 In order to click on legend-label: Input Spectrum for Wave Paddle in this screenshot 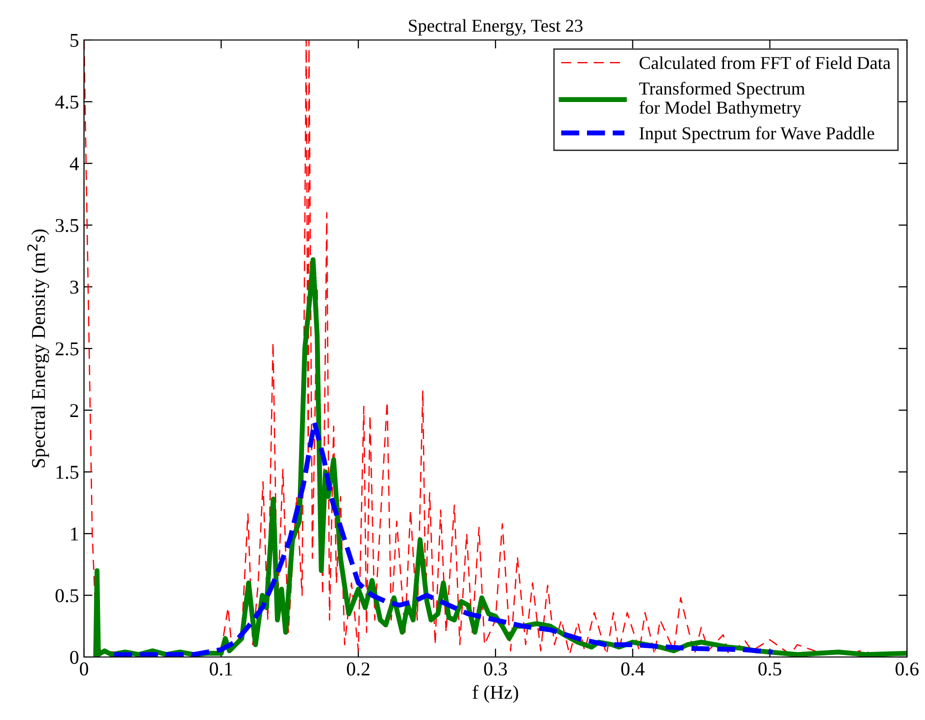, I will do `click(756, 135)`.